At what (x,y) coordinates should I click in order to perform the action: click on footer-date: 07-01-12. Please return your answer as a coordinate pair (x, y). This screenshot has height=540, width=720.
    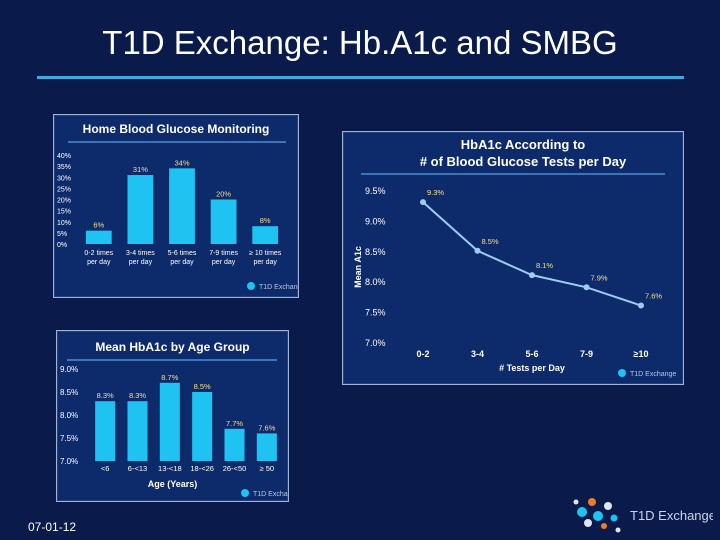
    Looking at the image, I should click on (52, 527).